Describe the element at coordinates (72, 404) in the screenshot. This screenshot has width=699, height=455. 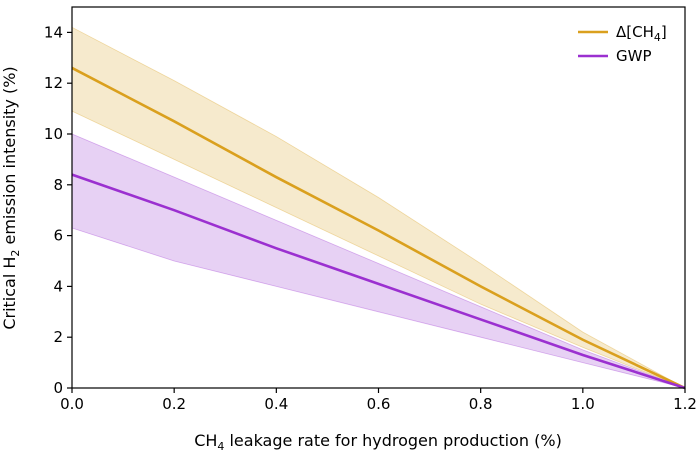
I see `x-tick-label: 0.0` at that location.